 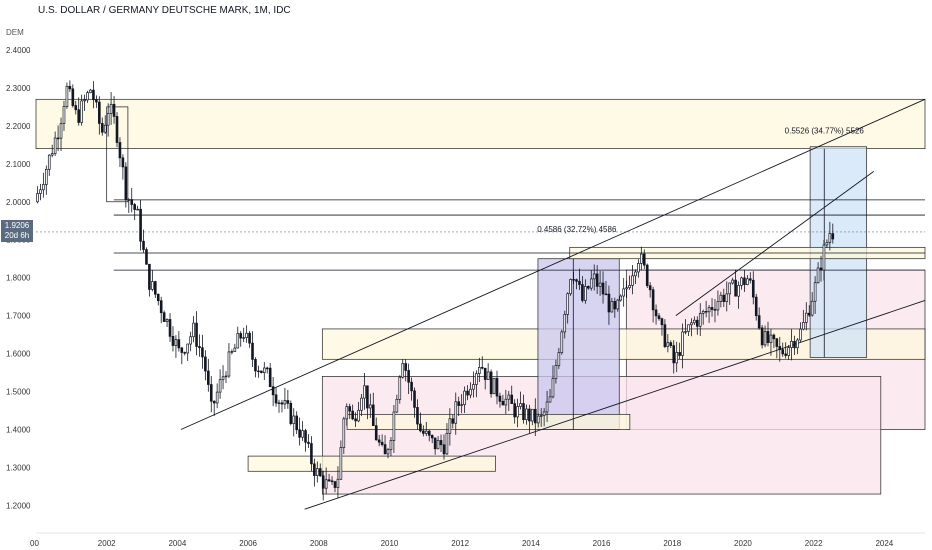 I want to click on x-tick-label: 2002, so click(x=107, y=543).